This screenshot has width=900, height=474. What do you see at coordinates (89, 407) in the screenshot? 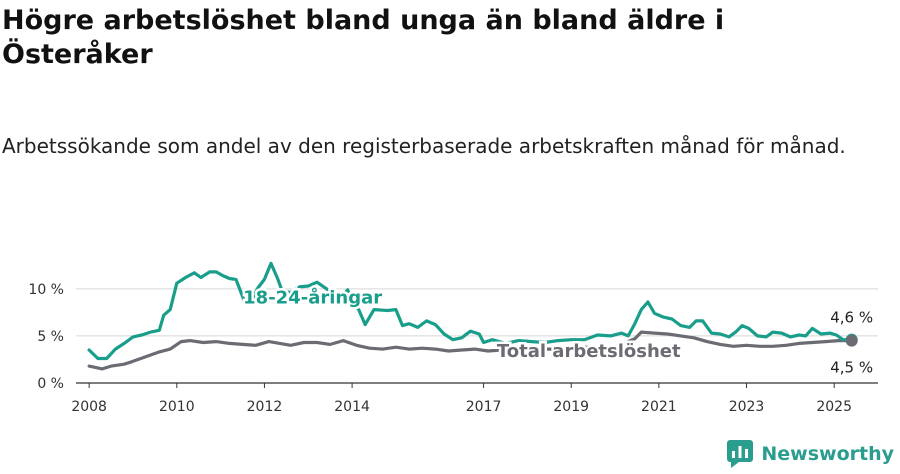
I see `x-tick-label: 2008` at bounding box center [89, 407].